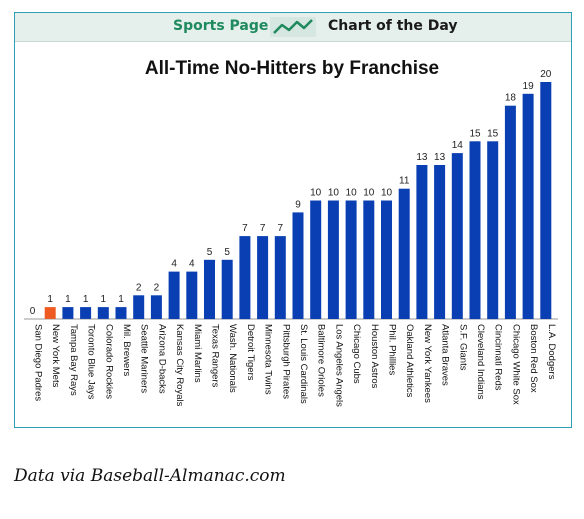  I want to click on value-label-s-f-giants: 14, so click(458, 145).